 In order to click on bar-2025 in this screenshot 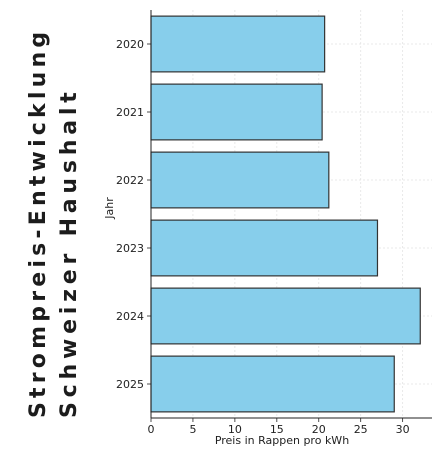, I will do `click(272, 384)`.